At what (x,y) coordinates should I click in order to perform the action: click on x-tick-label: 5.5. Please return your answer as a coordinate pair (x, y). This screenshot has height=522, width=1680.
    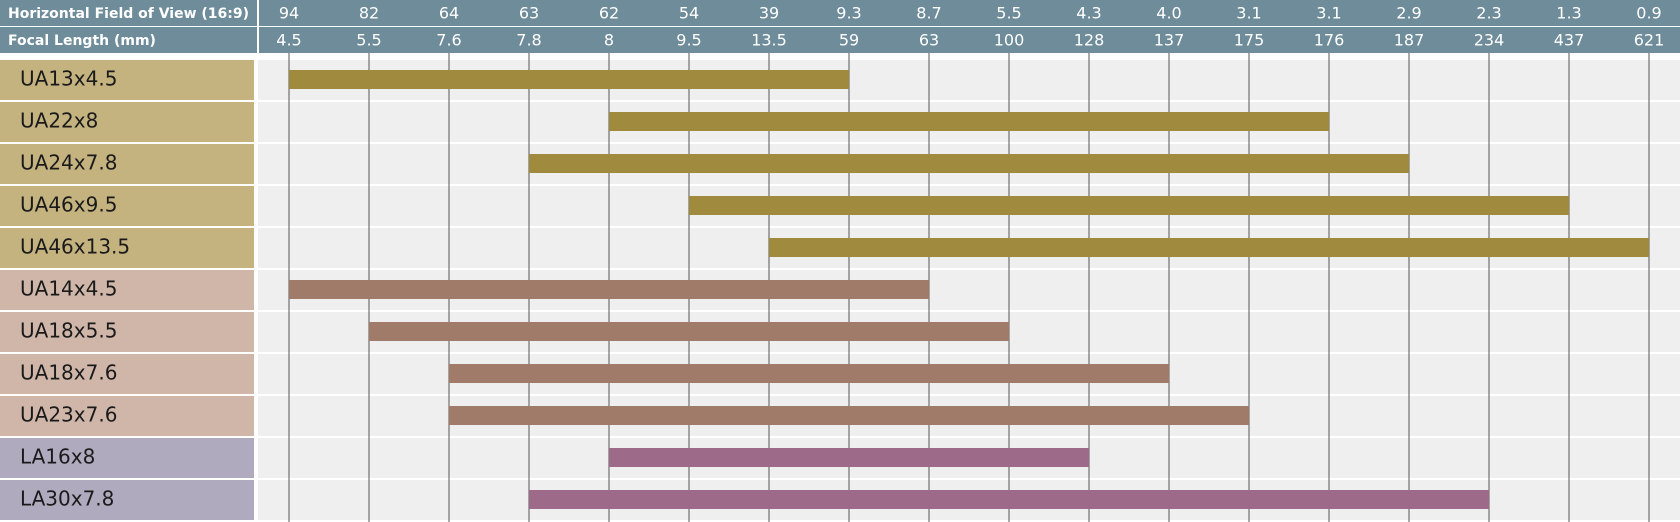
    Looking at the image, I should click on (368, 40).